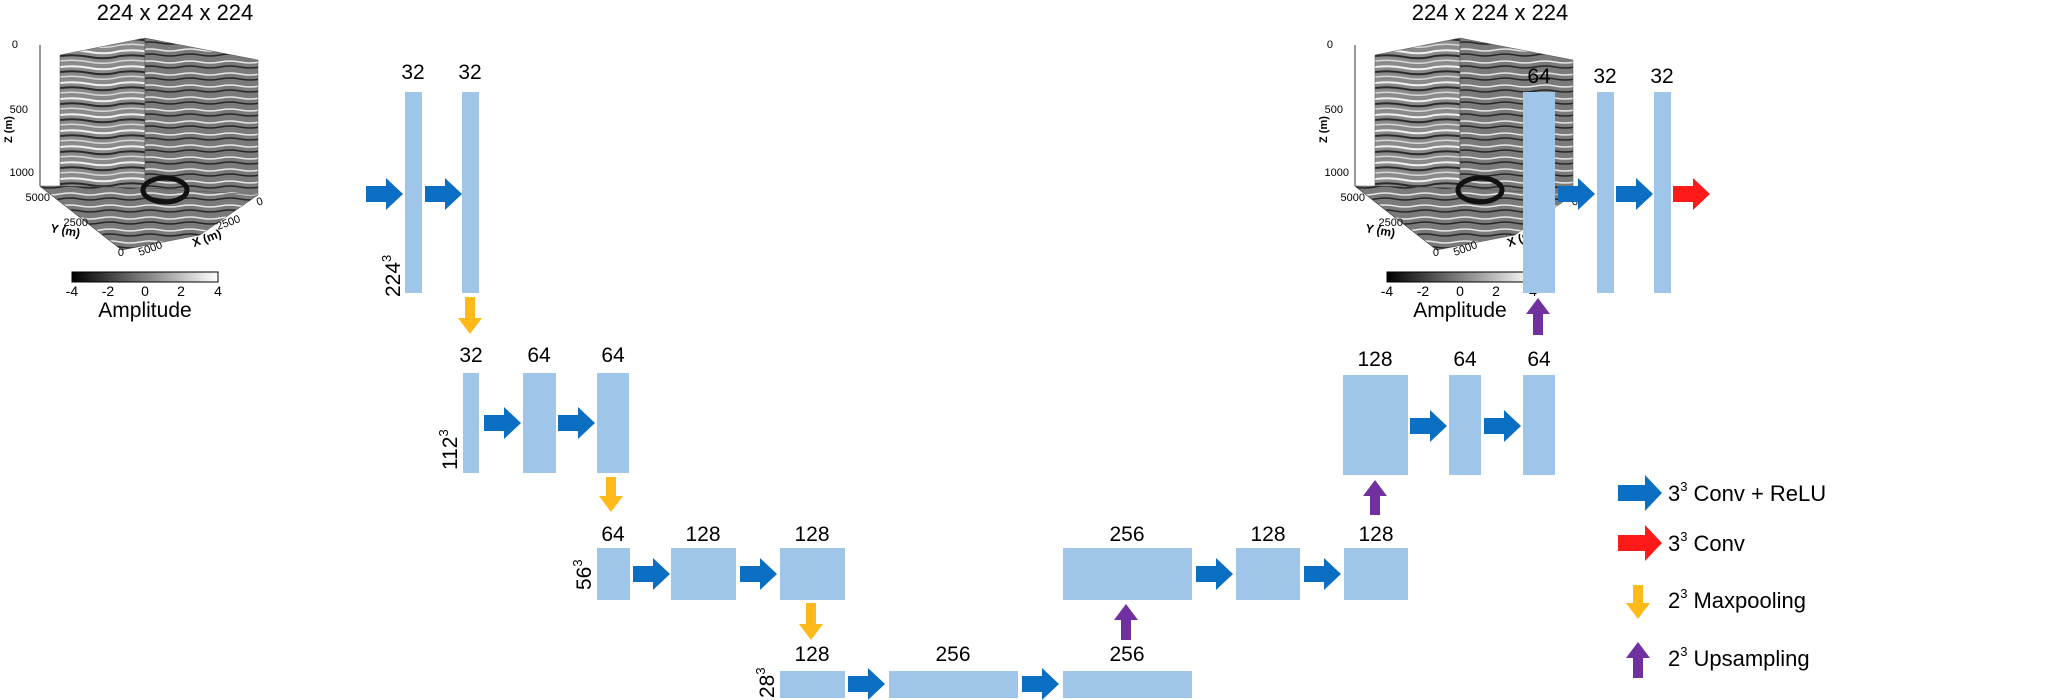 Image resolution: width=2067 pixels, height=700 pixels. I want to click on block-dec1b, so click(1605, 192).